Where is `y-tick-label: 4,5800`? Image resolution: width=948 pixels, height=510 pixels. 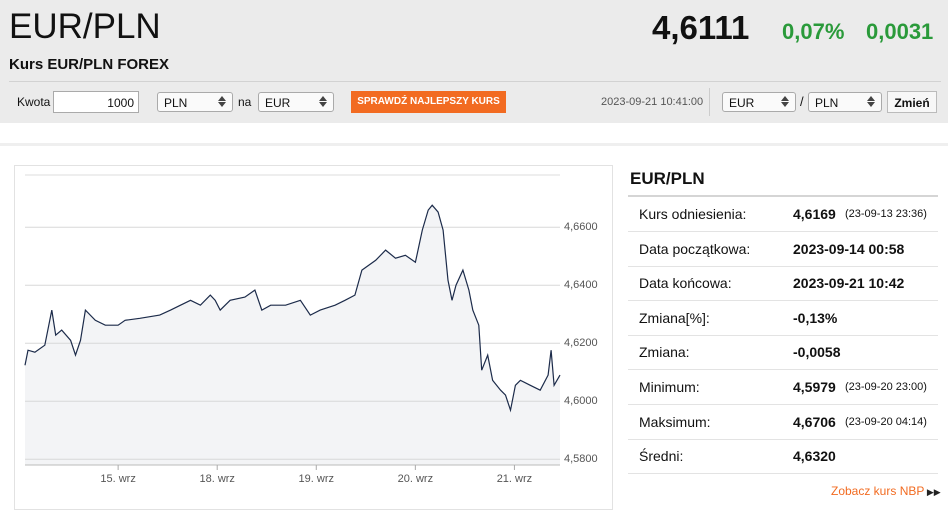
y-tick-label: 4,5800 is located at coordinates (581, 459).